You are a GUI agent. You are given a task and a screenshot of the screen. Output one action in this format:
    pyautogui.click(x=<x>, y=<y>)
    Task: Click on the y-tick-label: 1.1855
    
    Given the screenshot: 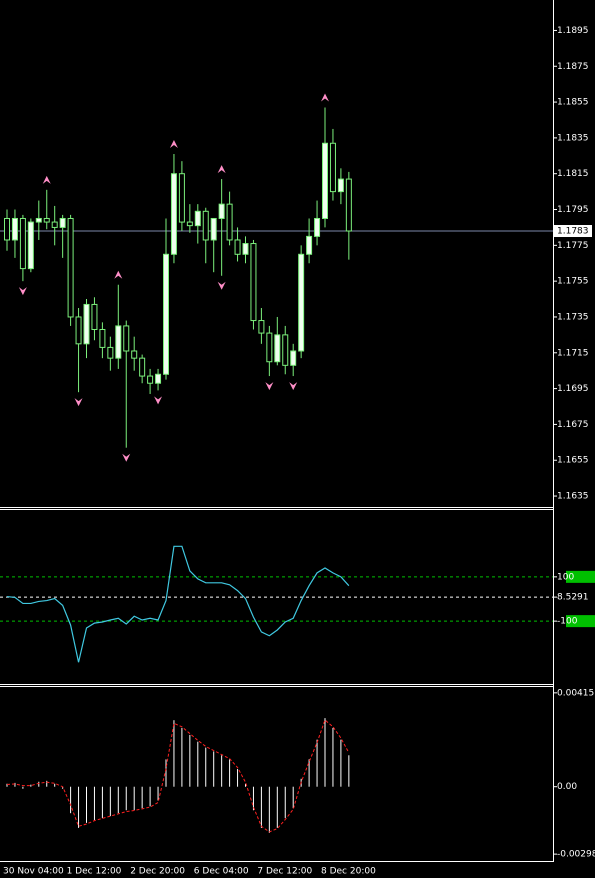 What is the action you would take?
    pyautogui.click(x=573, y=103)
    